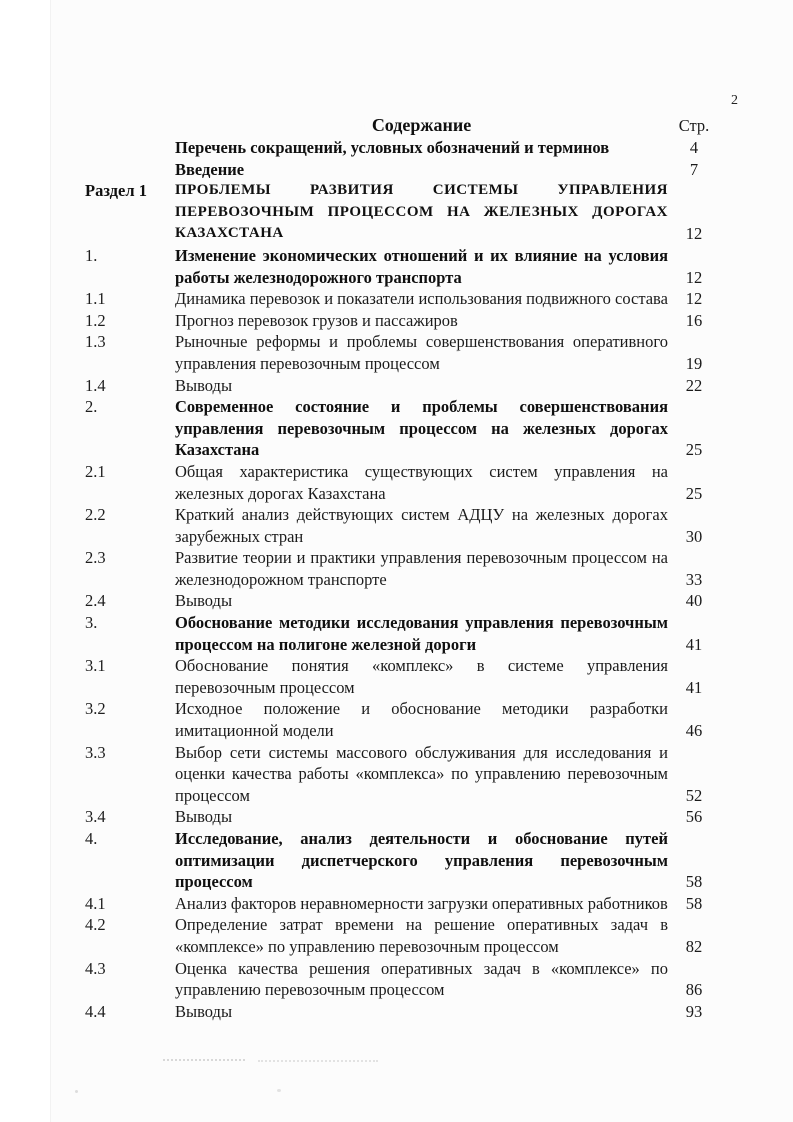 The image size is (793, 1122). Describe the element at coordinates (694, 795) in the screenshot. I see `toc-entry-page-value: 52` at that location.